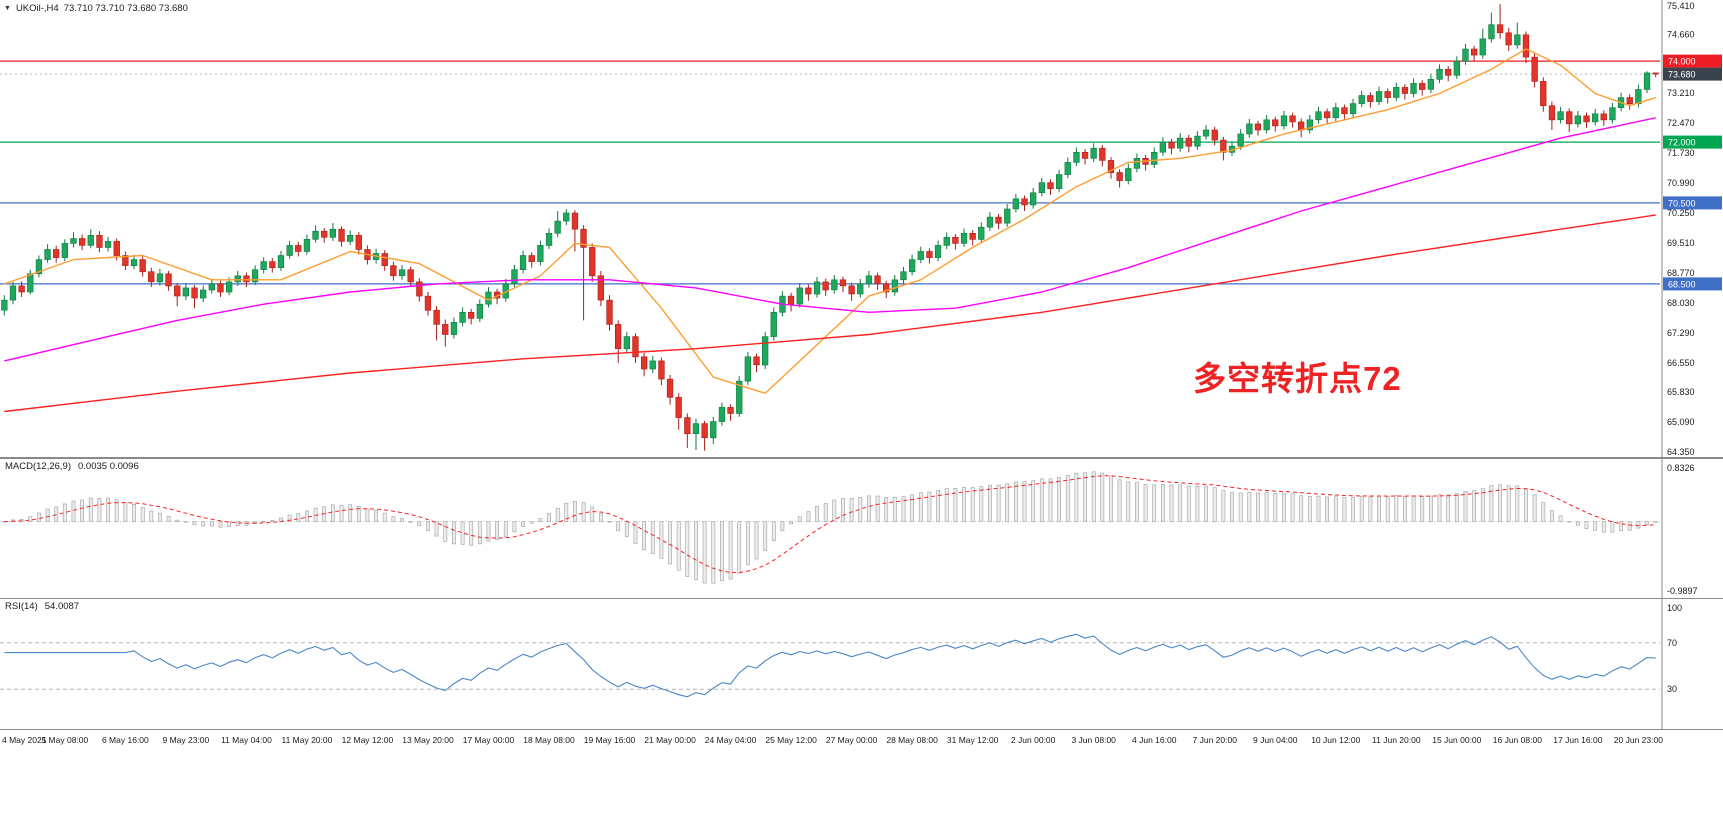  Describe the element at coordinates (861, 795) in the screenshot. I see `bottom-whitespace` at that location.